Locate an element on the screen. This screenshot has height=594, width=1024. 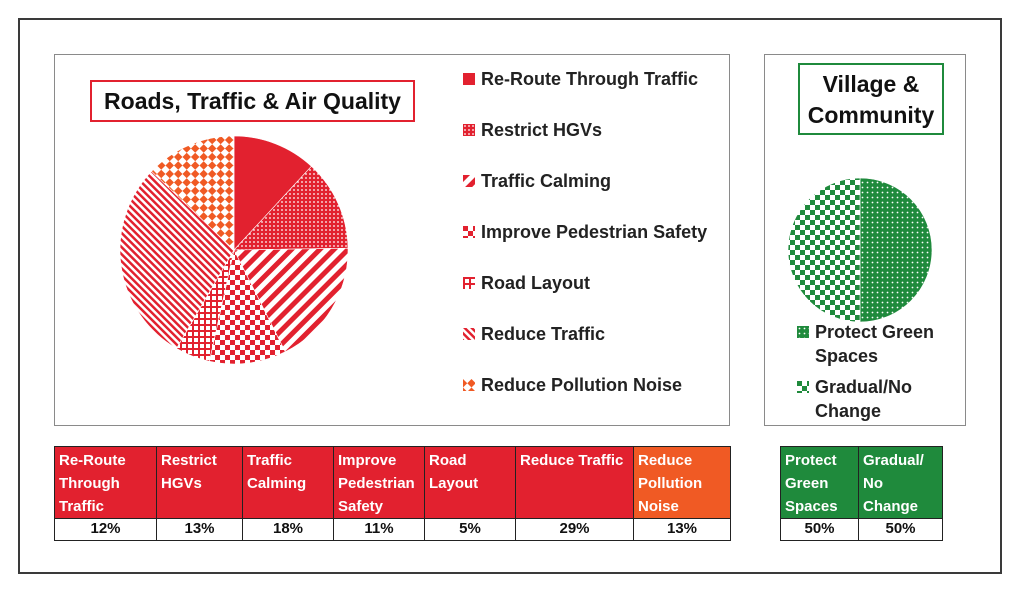
table-header-gradual-no-change: Gradual/ No Change is located at coordinates (900, 482).